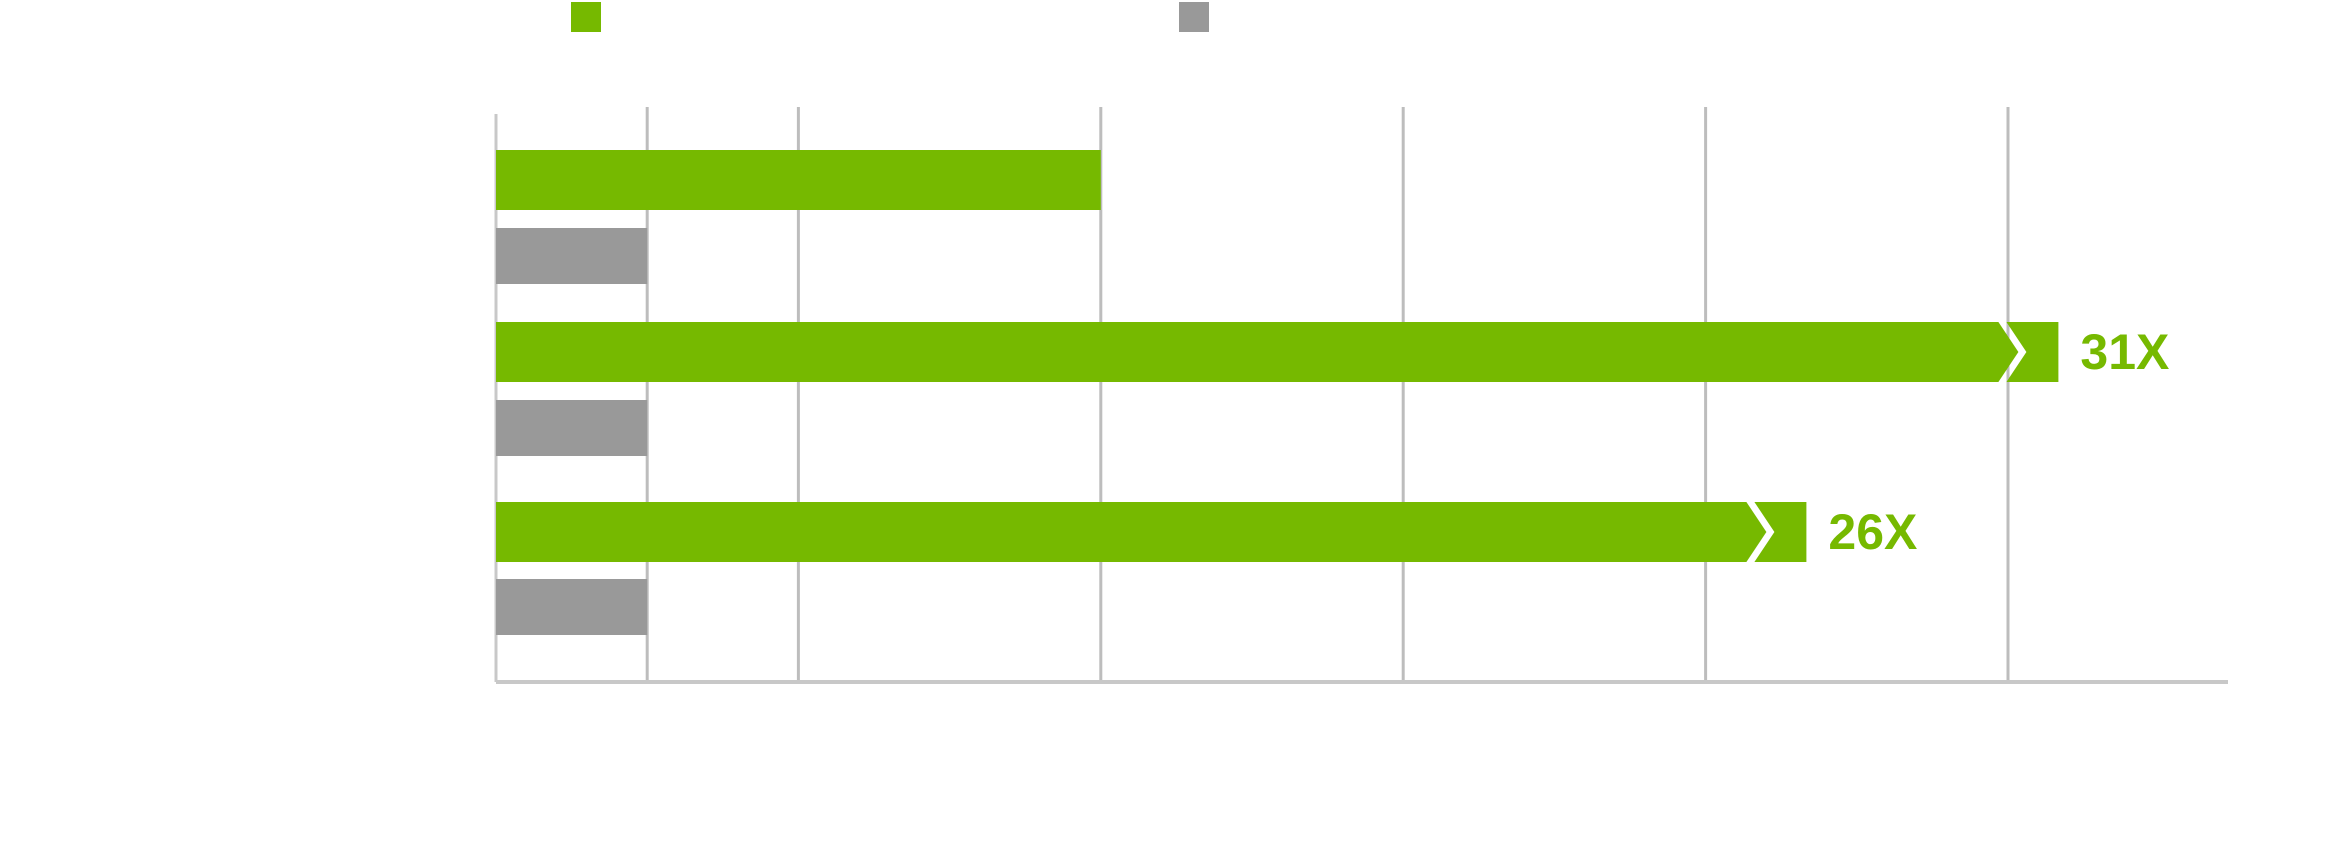 The height and width of the screenshot is (864, 2327). Describe the element at coordinates (2124, 352) in the screenshot. I see `value-label-1: 31X` at that location.